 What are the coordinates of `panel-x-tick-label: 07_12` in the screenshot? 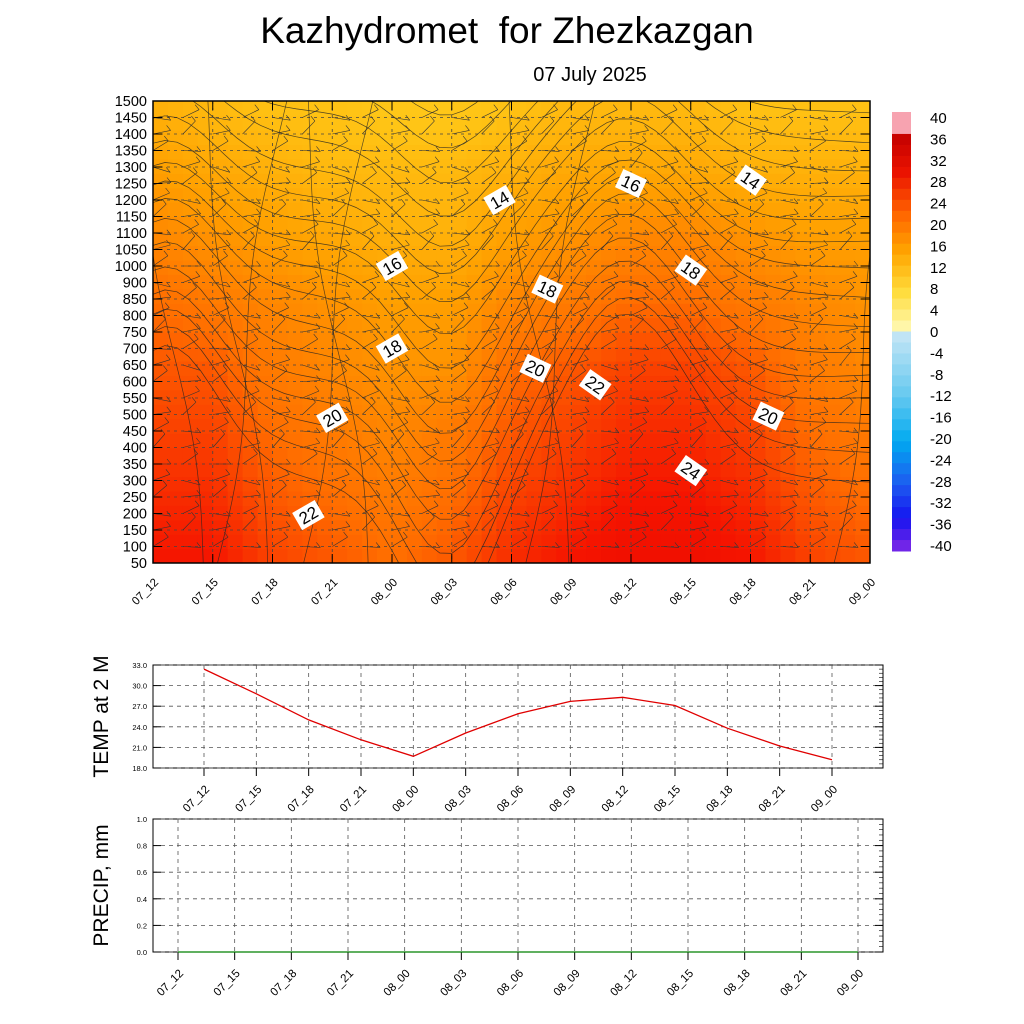 It's located at (170, 983).